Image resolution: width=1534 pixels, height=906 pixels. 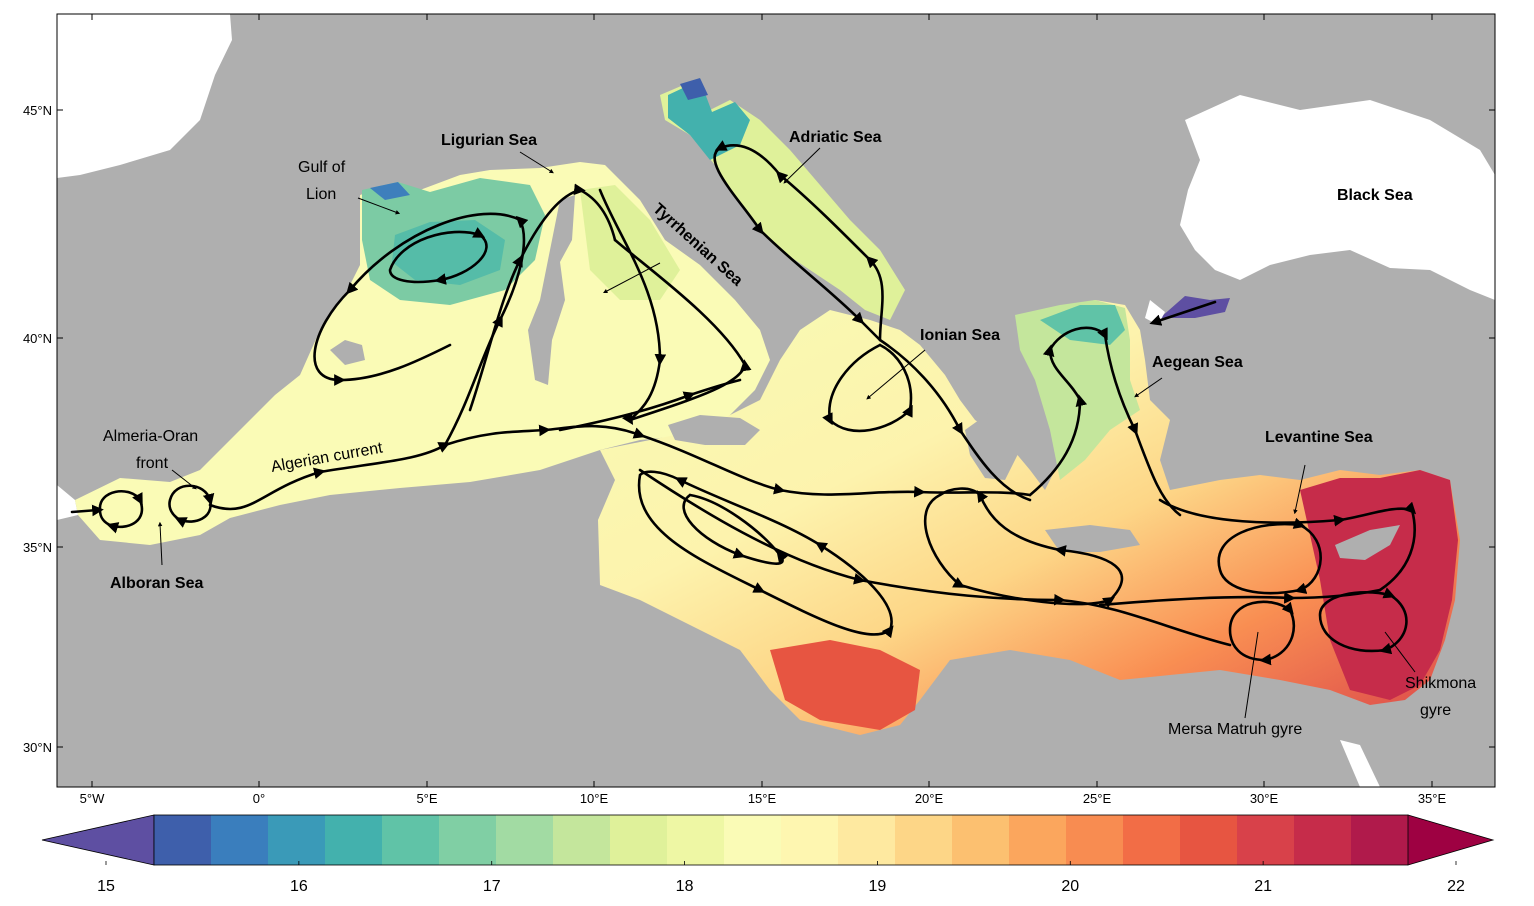 I want to click on atlantic-ocean, so click(x=144, y=96).